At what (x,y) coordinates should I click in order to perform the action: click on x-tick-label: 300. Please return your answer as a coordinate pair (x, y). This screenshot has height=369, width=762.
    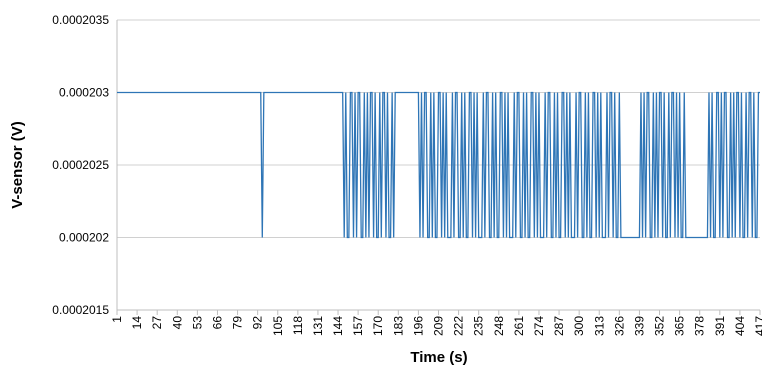
    Looking at the image, I should click on (579, 326).